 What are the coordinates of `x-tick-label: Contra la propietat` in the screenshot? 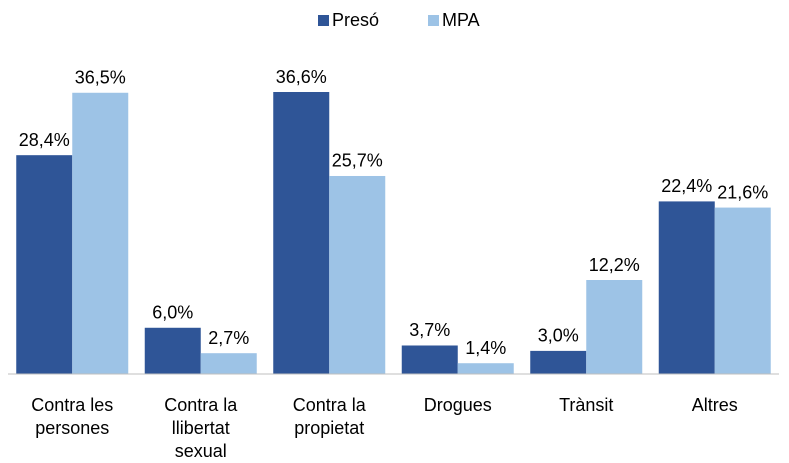 It's located at (329, 416).